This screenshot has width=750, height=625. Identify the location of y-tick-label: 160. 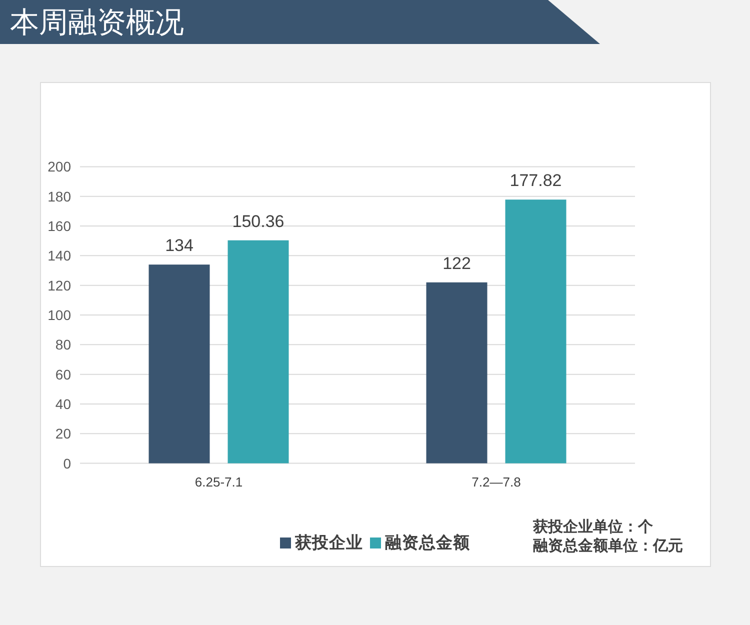
(60, 226).